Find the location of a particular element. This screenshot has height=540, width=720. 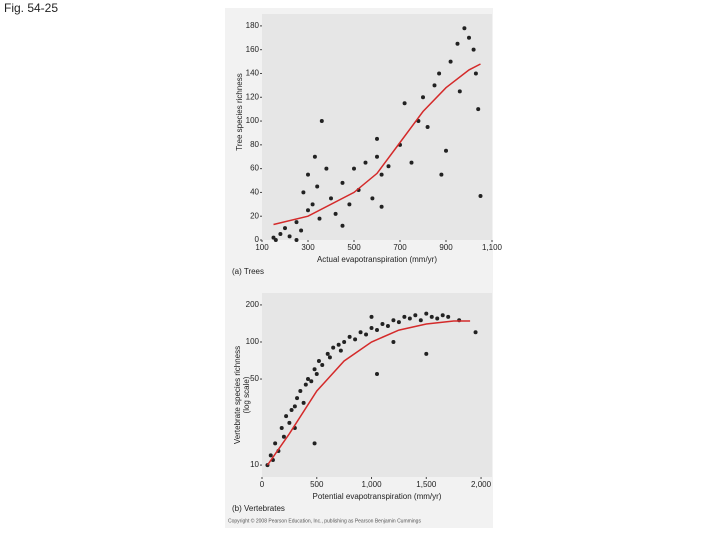

x-tick-label: 300 is located at coordinates (308, 247).